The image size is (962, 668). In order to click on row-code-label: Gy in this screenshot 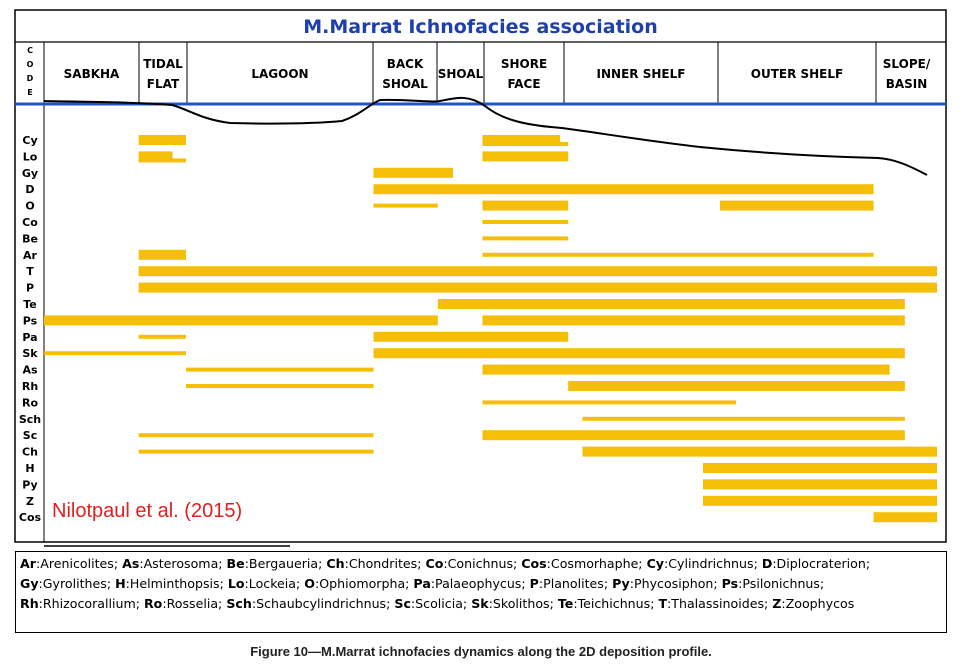, I will do `click(30, 173)`.